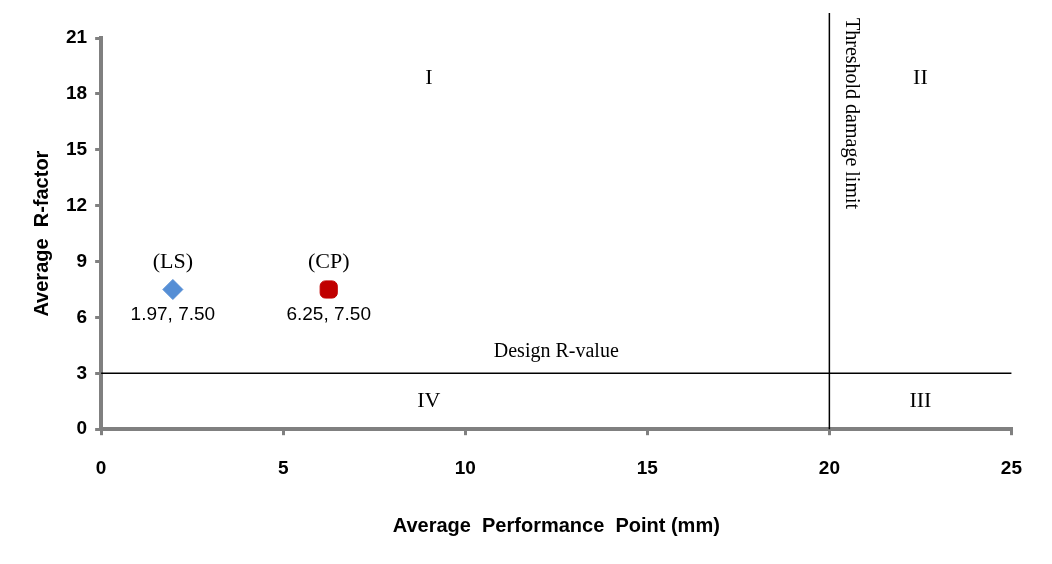 Image resolution: width=1052 pixels, height=564 pixels. Describe the element at coordinates (1011, 467) in the screenshot. I see `x-tick-label: 25` at that location.